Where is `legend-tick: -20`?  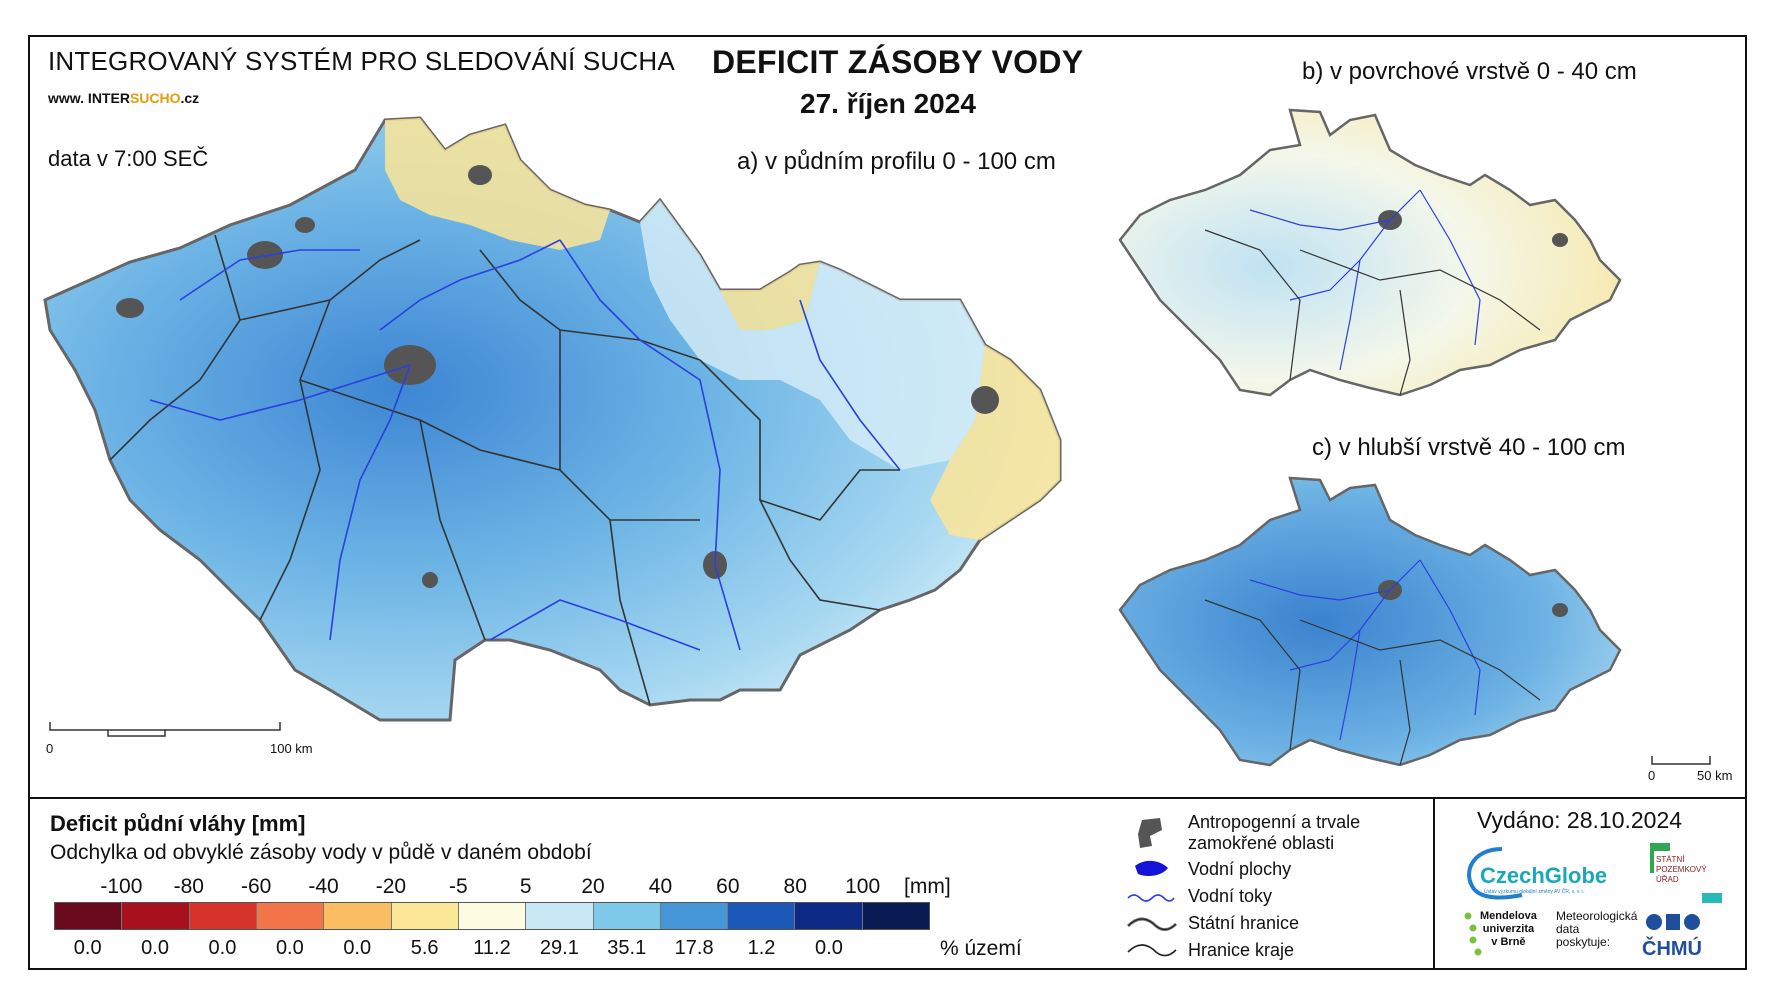 legend-tick: -20 is located at coordinates (391, 886).